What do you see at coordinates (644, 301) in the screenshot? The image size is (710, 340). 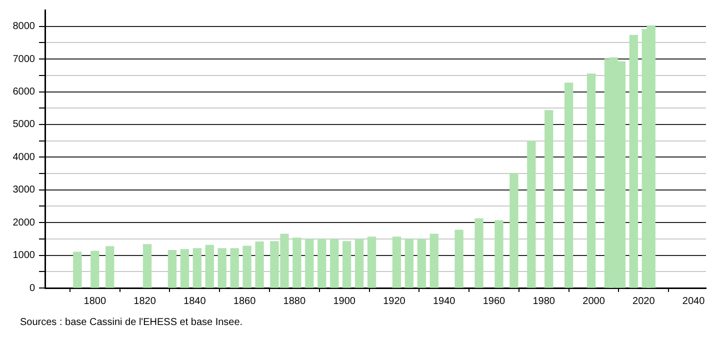 I see `x-tick-label: 2020` at bounding box center [644, 301].